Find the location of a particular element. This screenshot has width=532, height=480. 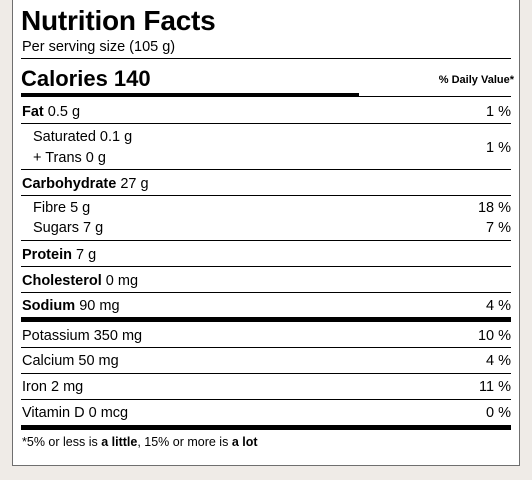

trans-row: + Trans 0 g is located at coordinates (69, 158).